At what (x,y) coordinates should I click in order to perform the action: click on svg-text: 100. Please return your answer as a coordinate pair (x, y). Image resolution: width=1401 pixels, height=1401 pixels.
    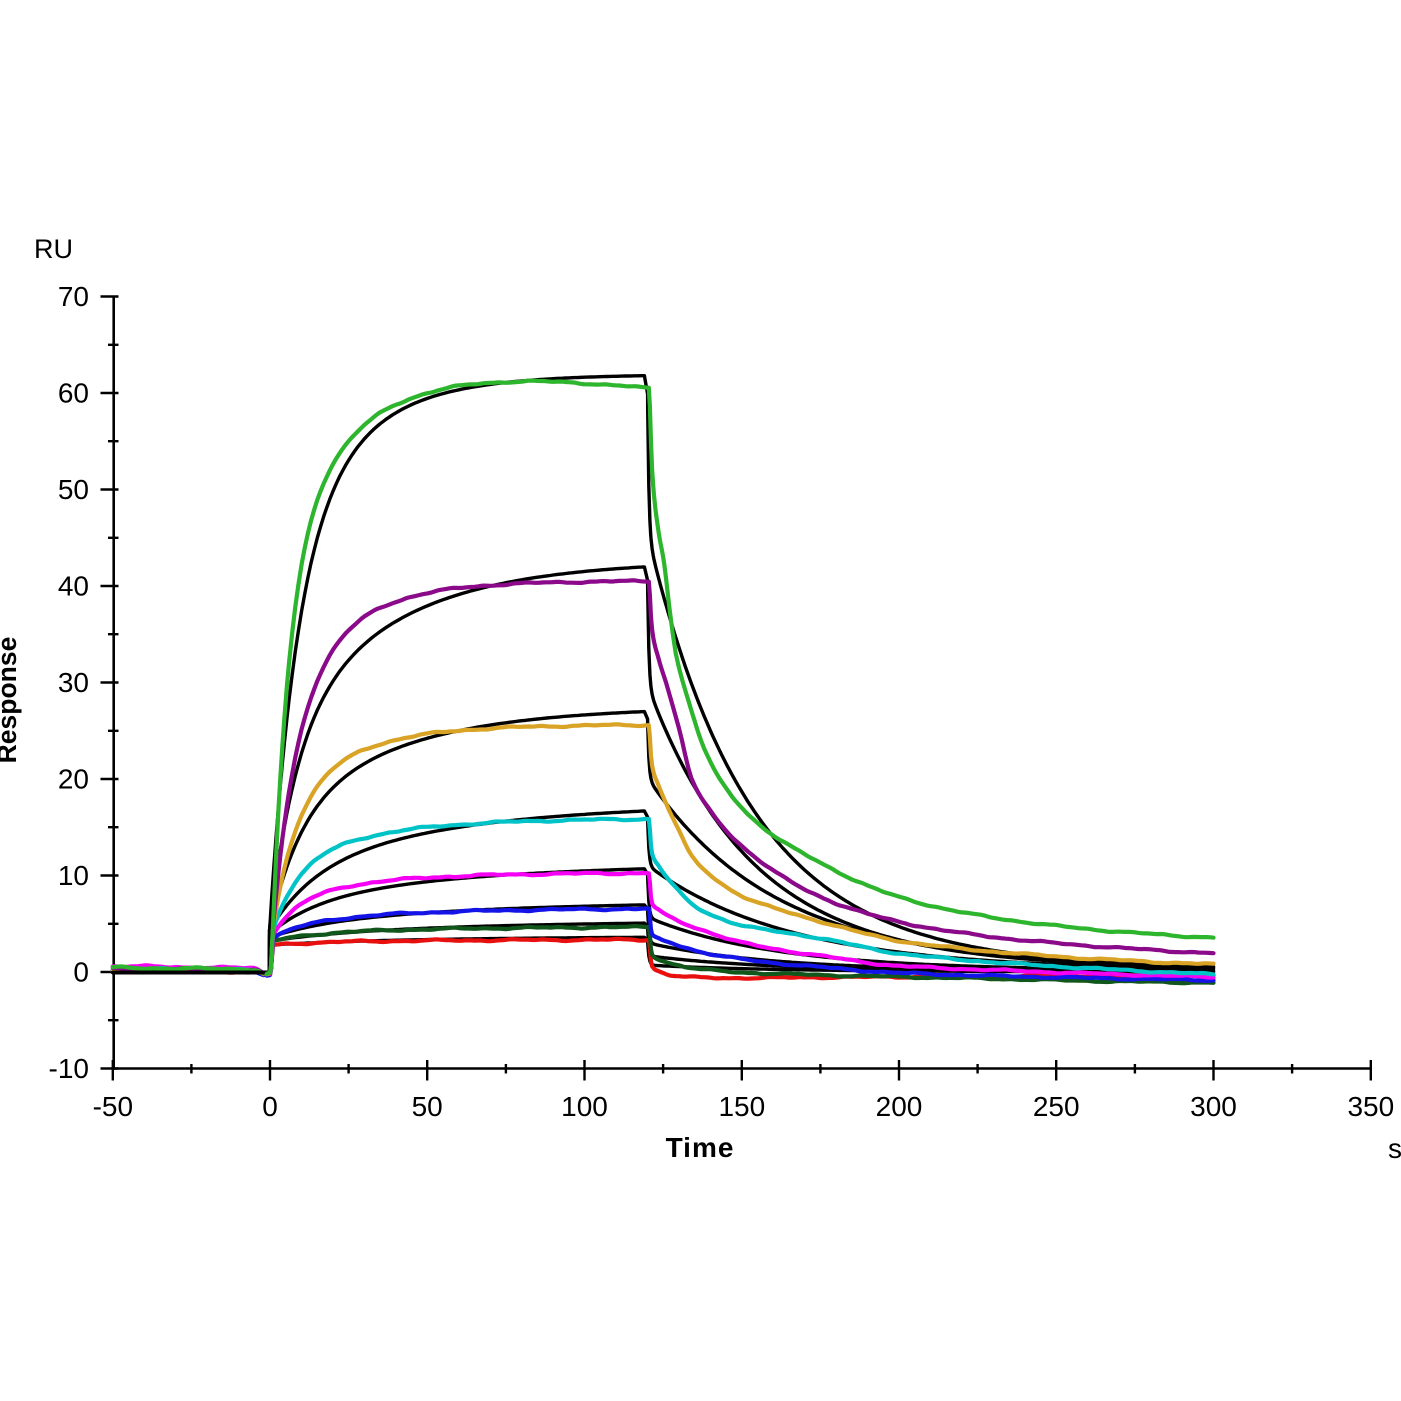
    Looking at the image, I should click on (584, 1106).